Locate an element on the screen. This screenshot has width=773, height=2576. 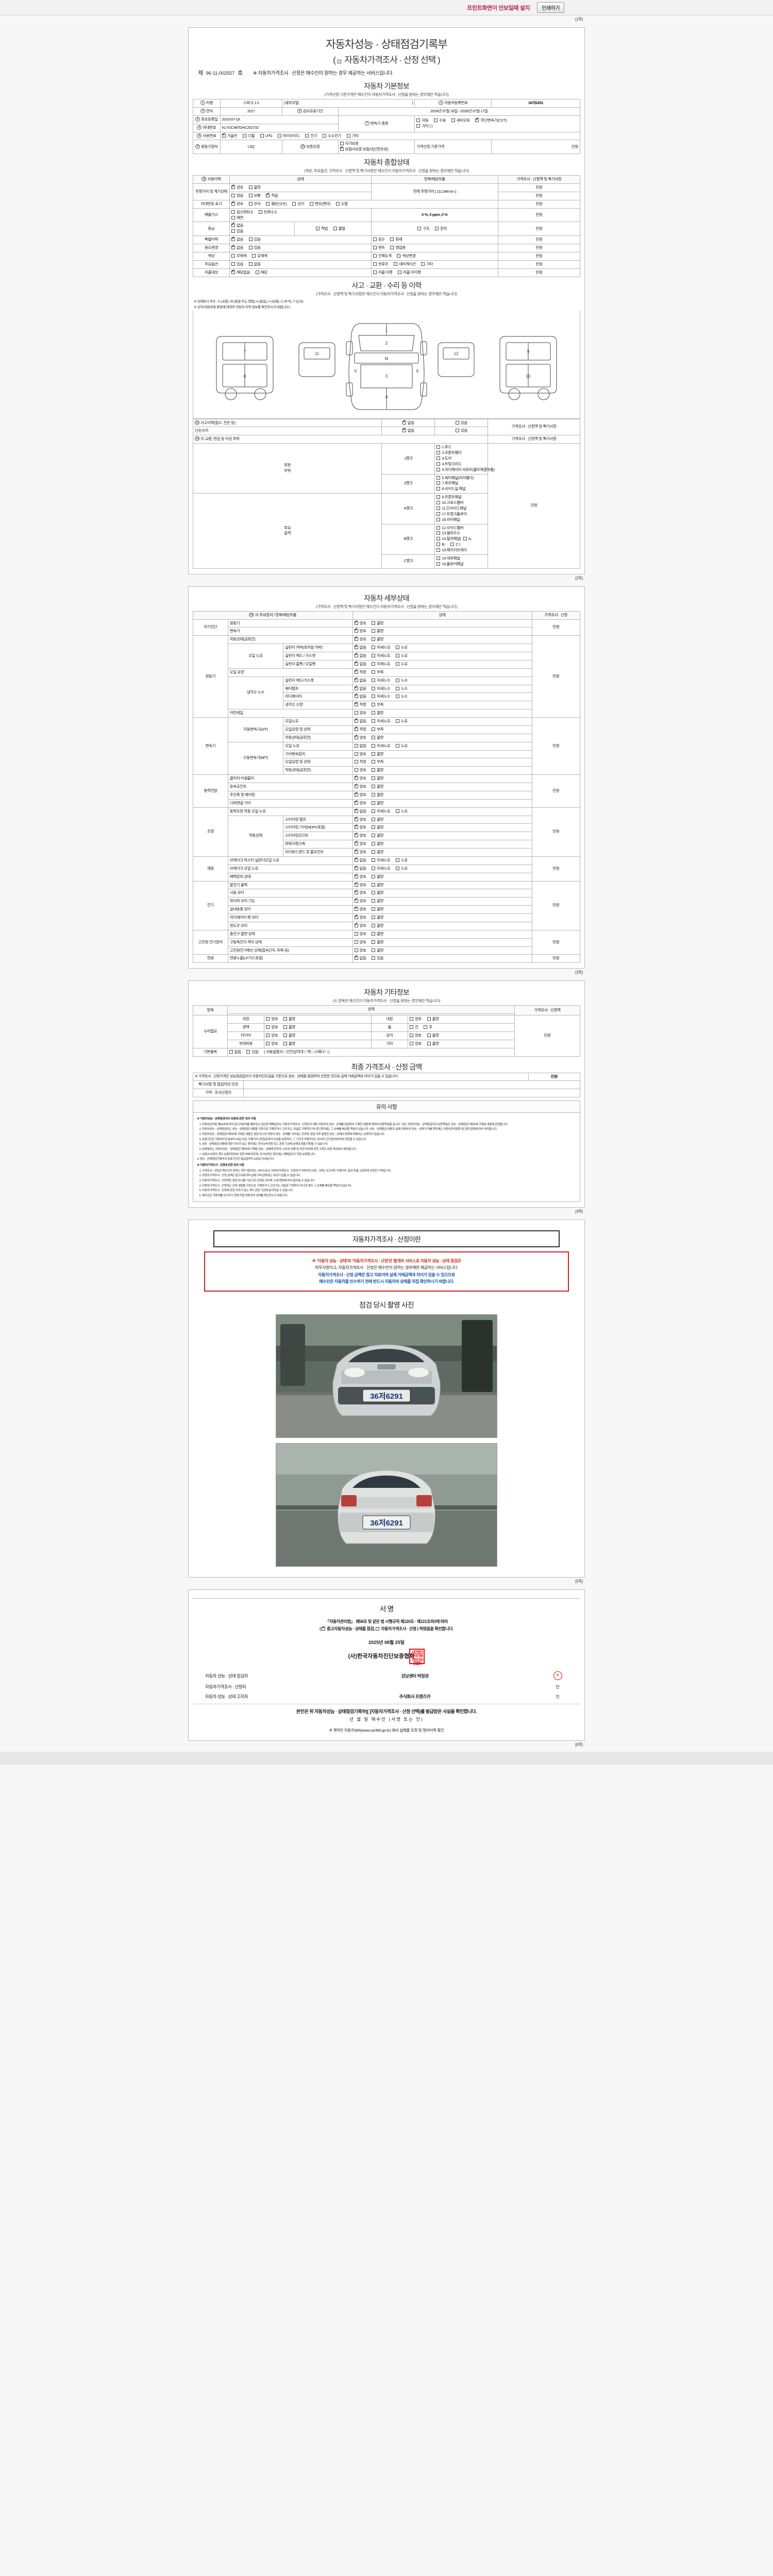
opt-flood: 침수 is located at coordinates (379, 240).